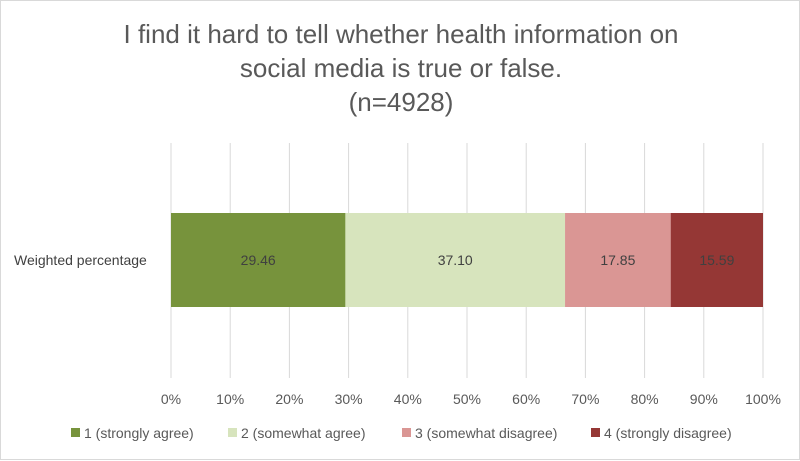 The height and width of the screenshot is (461, 800). What do you see at coordinates (488, 260) in the screenshot?
I see `data-labels: 29.46 37.10 17.85 15.59` at bounding box center [488, 260].